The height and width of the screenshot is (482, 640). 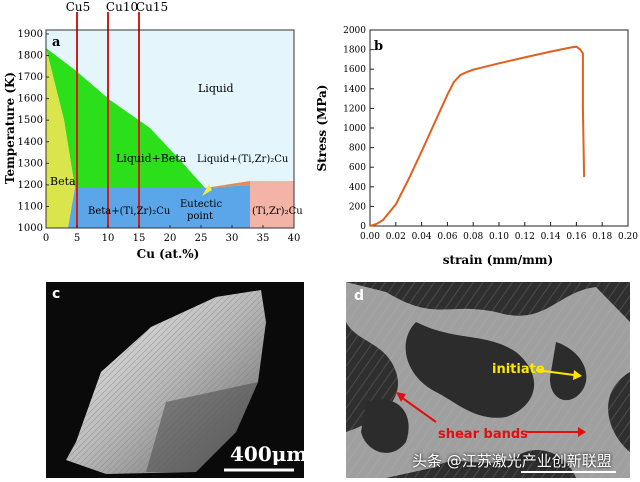 What do you see at coordinates (125, 118) in the screenshot?
I see `liquid-beta-region` at bounding box center [125, 118].